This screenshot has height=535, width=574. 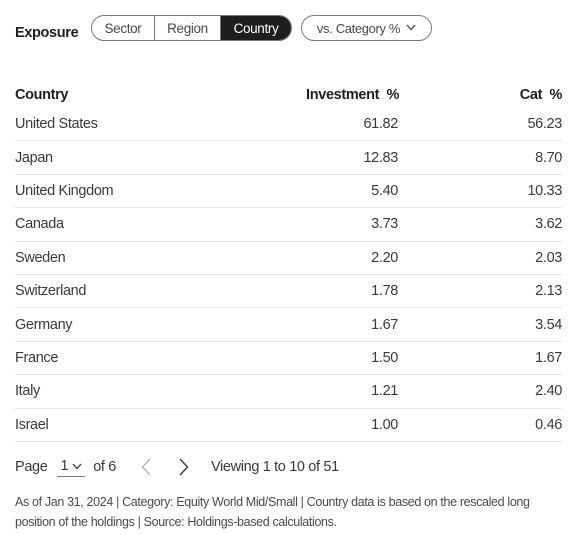 I want to click on table-row: Germany 1.67 3.54, so click(x=288, y=325).